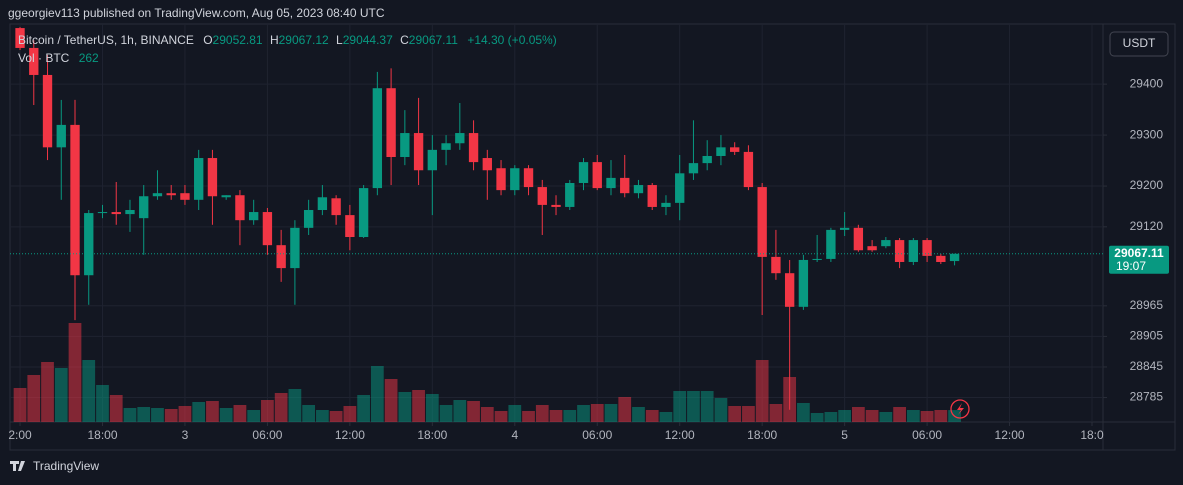 Image resolution: width=1183 pixels, height=485 pixels. What do you see at coordinates (514, 435) in the screenshot?
I see `x-tick-label: 4` at bounding box center [514, 435].